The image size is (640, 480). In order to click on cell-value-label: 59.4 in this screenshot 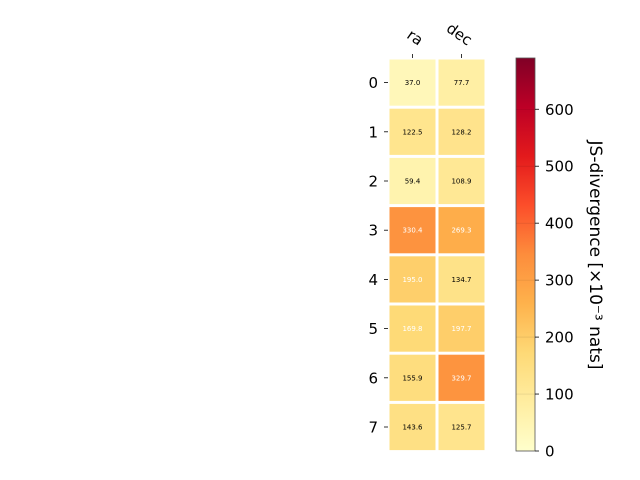, I will do `click(413, 182)`.